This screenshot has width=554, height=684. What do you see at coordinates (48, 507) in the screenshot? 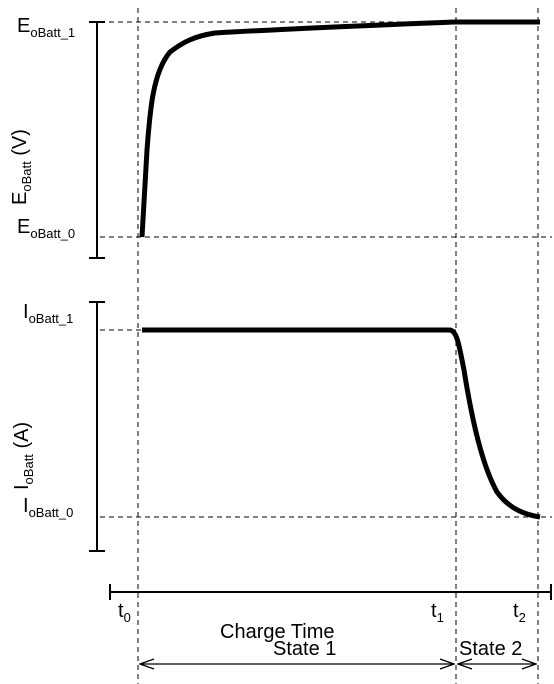
I see `current-low-label: IoBatt_0` at bounding box center [48, 507].